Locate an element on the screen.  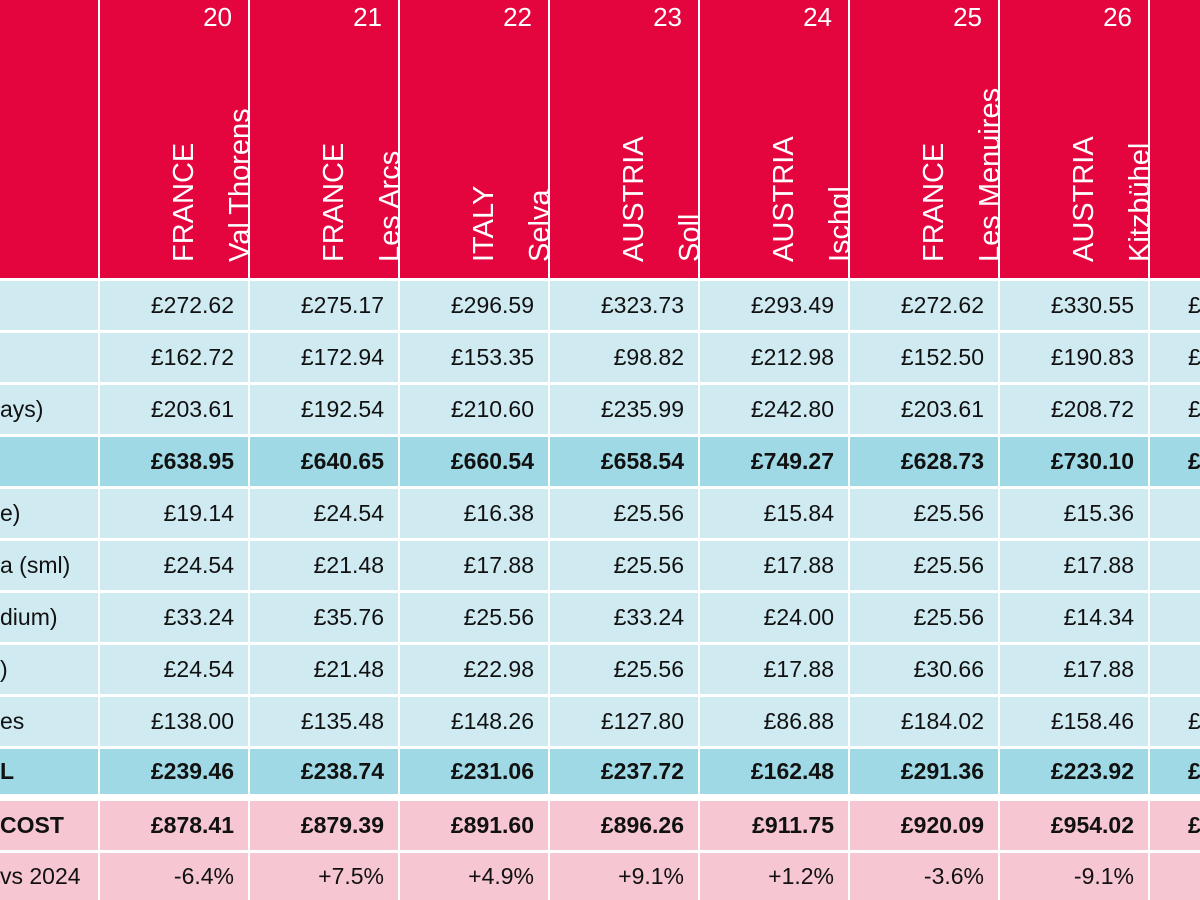
table-cell: £153.35 is located at coordinates (474, 357).